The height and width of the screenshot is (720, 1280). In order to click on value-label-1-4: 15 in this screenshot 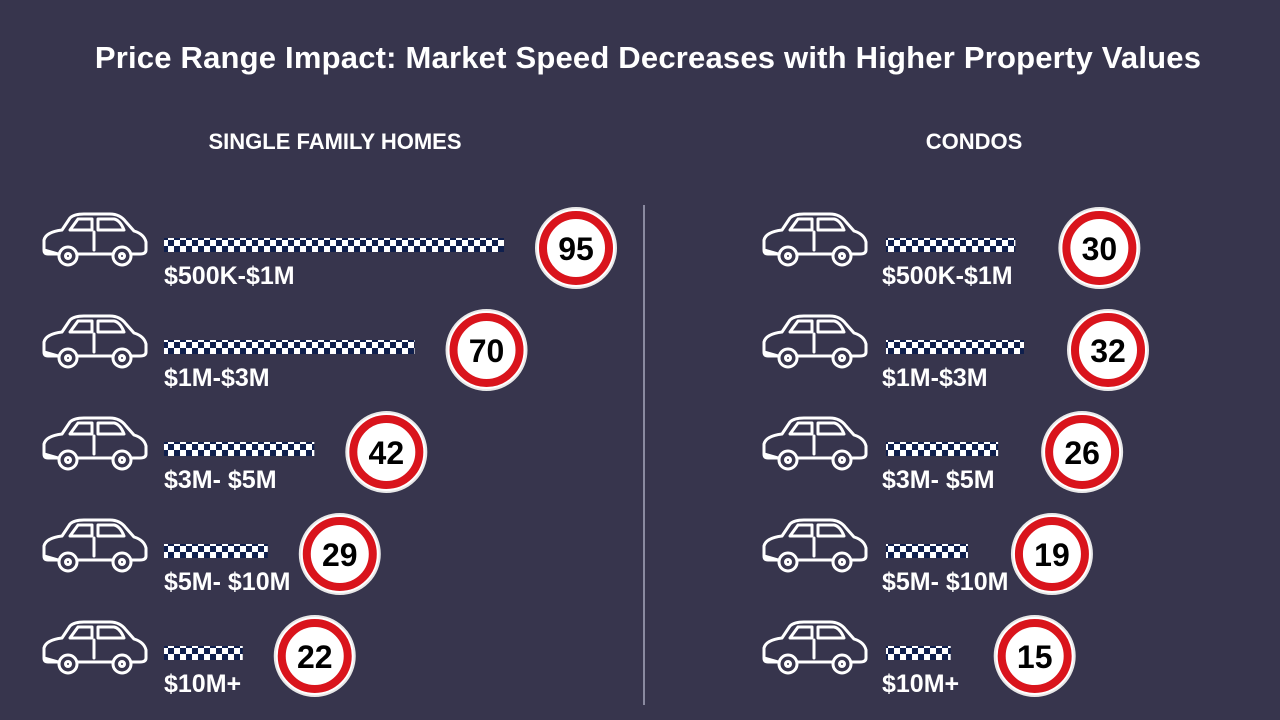, I will do `click(1035, 657)`.